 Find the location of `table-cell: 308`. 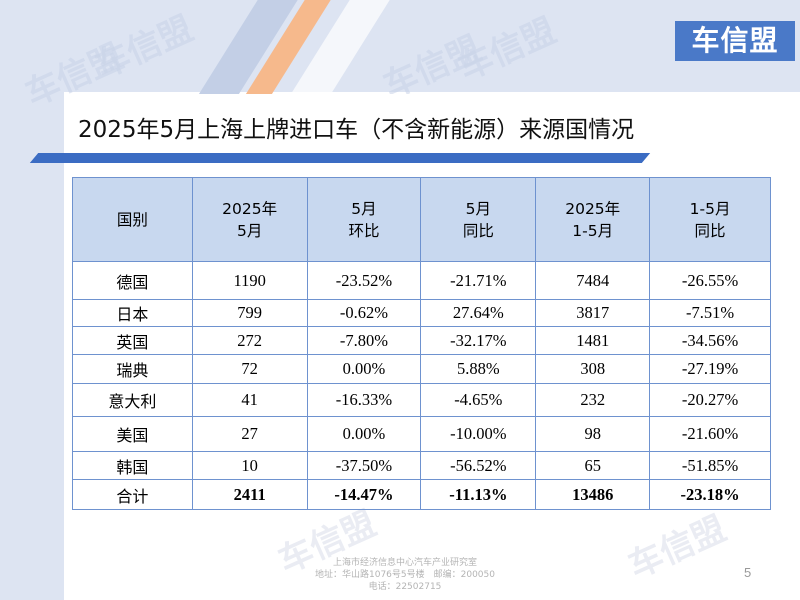

table-cell: 308 is located at coordinates (593, 369).